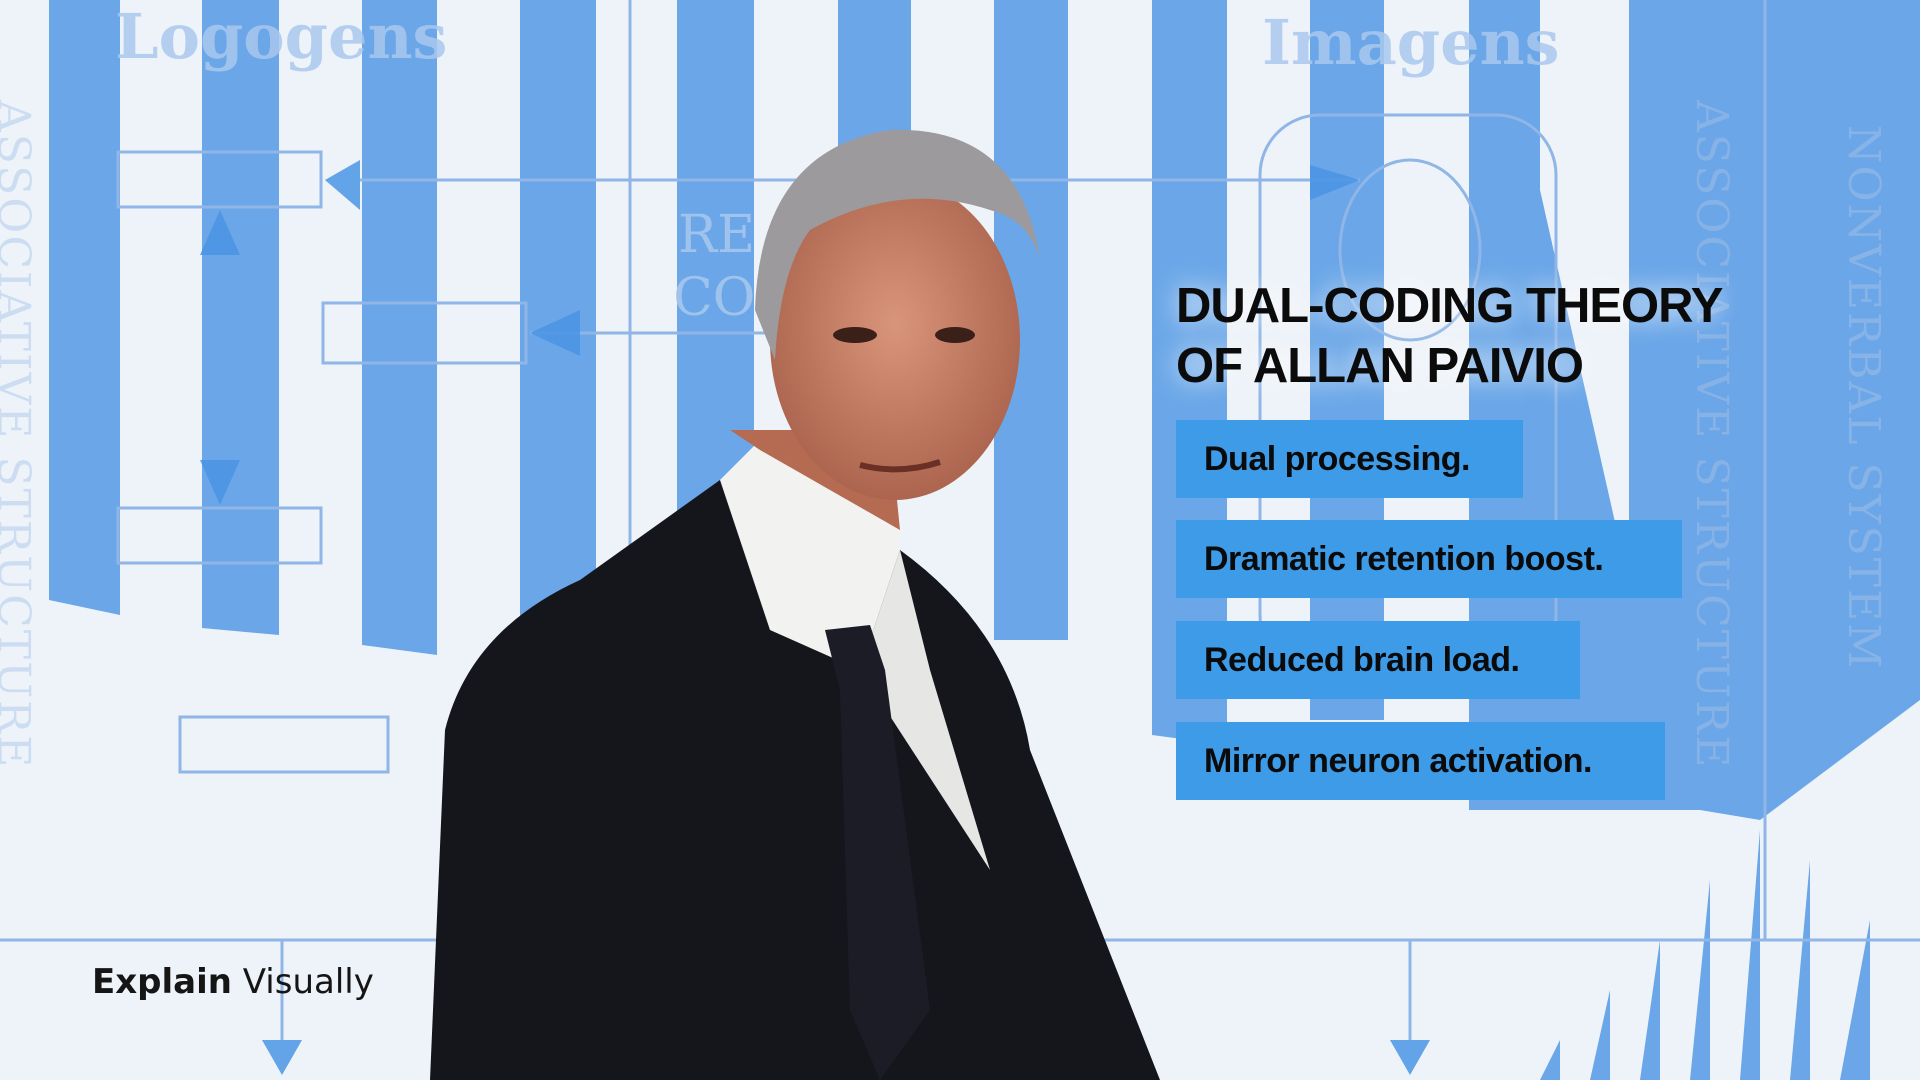 This screenshot has height=1080, width=1920. Describe the element at coordinates (1429, 559) in the screenshot. I see `point-retention-boost: Dramatic retention boost.` at that location.